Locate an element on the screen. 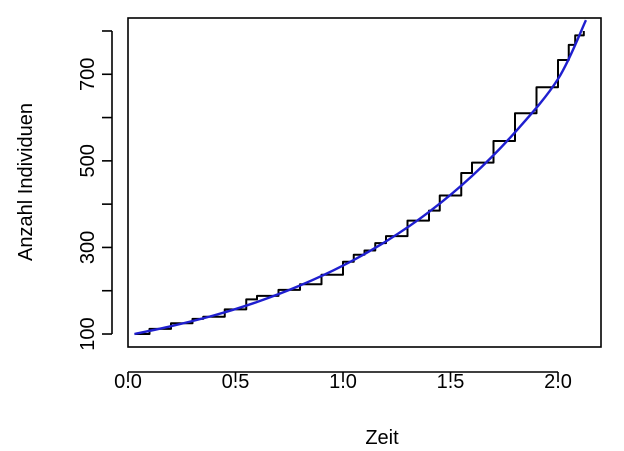 The image size is (624, 451). y-tick-label: 300 is located at coordinates (88, 247).